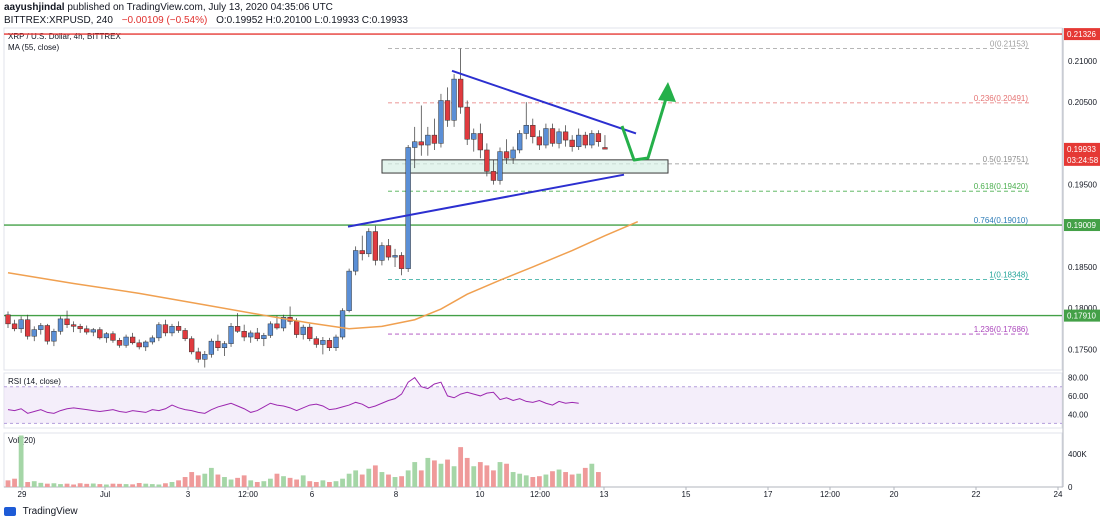 Image resolution: width=1100 pixels, height=522 pixels. I want to click on price-tag-text-0: 0.21326, so click(1081, 34).